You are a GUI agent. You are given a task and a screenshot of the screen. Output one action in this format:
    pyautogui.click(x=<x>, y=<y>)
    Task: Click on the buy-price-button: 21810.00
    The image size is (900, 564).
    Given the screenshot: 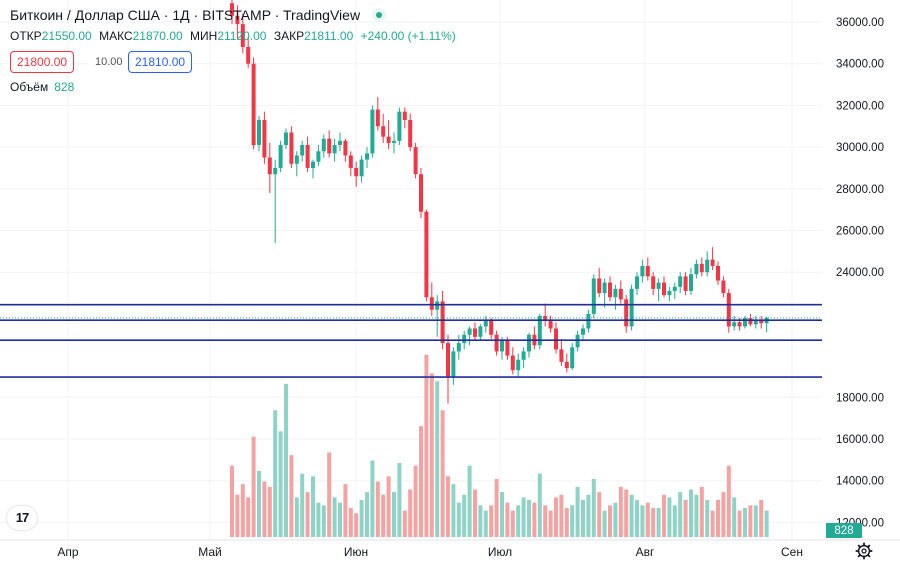 What is the action you would take?
    pyautogui.click(x=160, y=62)
    